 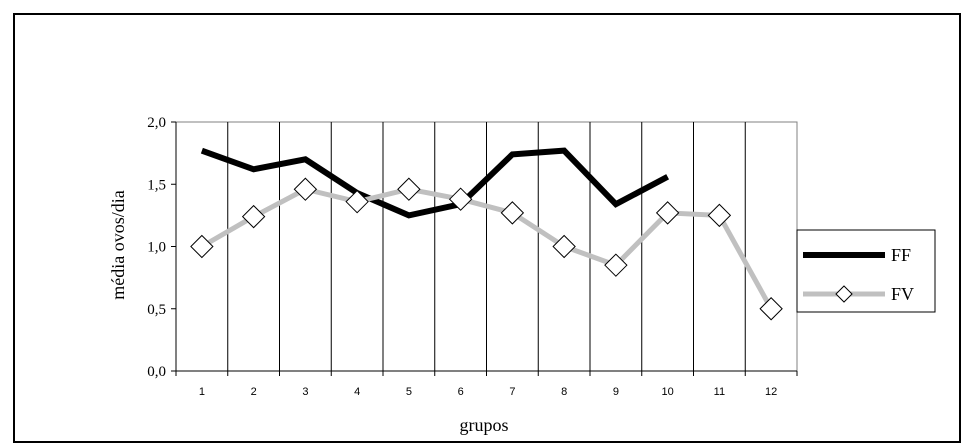 What do you see at coordinates (461, 392) in the screenshot?
I see `x-tick-label: 6` at bounding box center [461, 392].